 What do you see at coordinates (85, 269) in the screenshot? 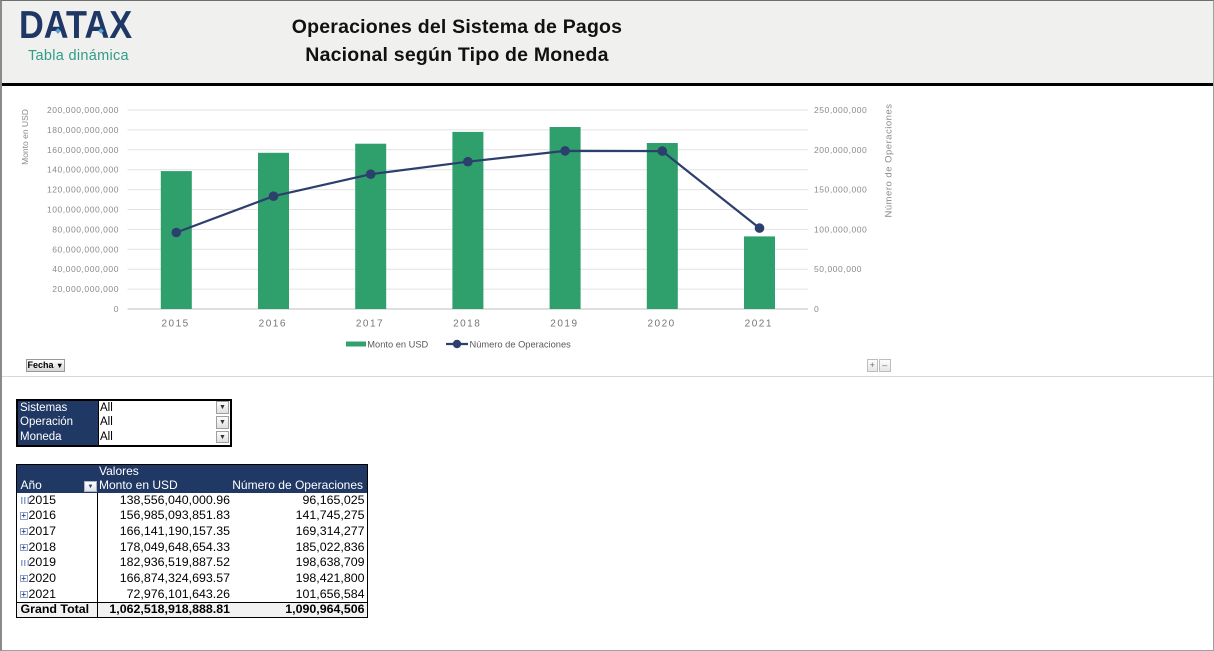
I see `svg-text: 40,000,000,000` at bounding box center [85, 269].